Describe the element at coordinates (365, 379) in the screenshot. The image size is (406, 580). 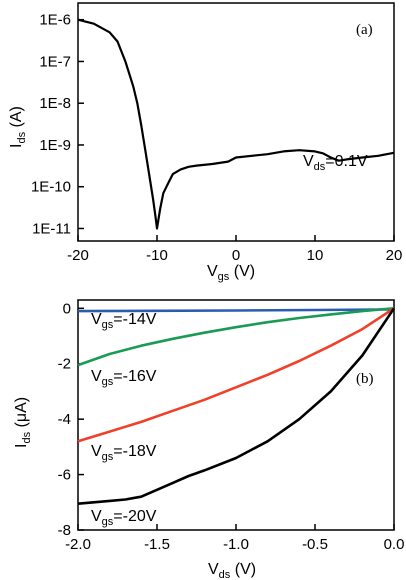
I see `panel-b-tag: (b)` at that location.